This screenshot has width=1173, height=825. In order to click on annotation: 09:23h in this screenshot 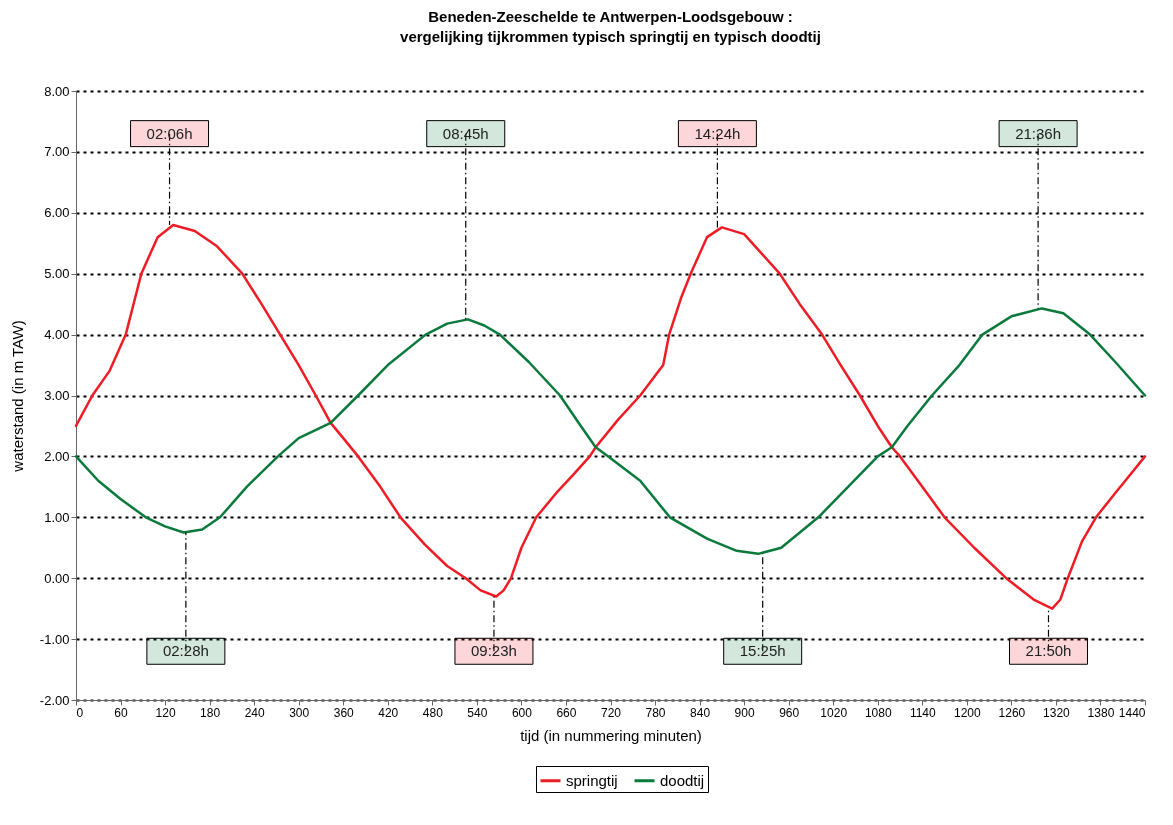, I will do `click(494, 651)`.